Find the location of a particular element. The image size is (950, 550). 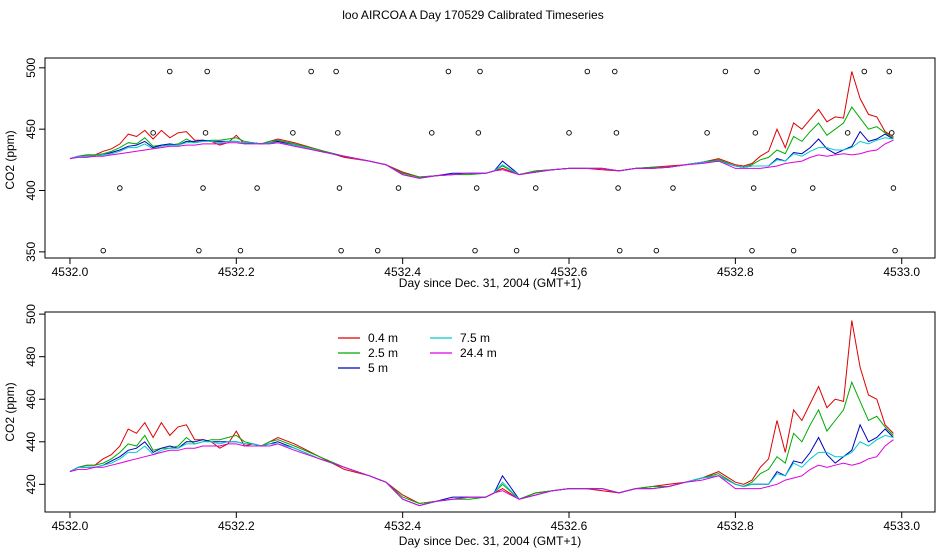

y-axis-label-bottom: CO2 (ppm) is located at coordinates (10, 411).